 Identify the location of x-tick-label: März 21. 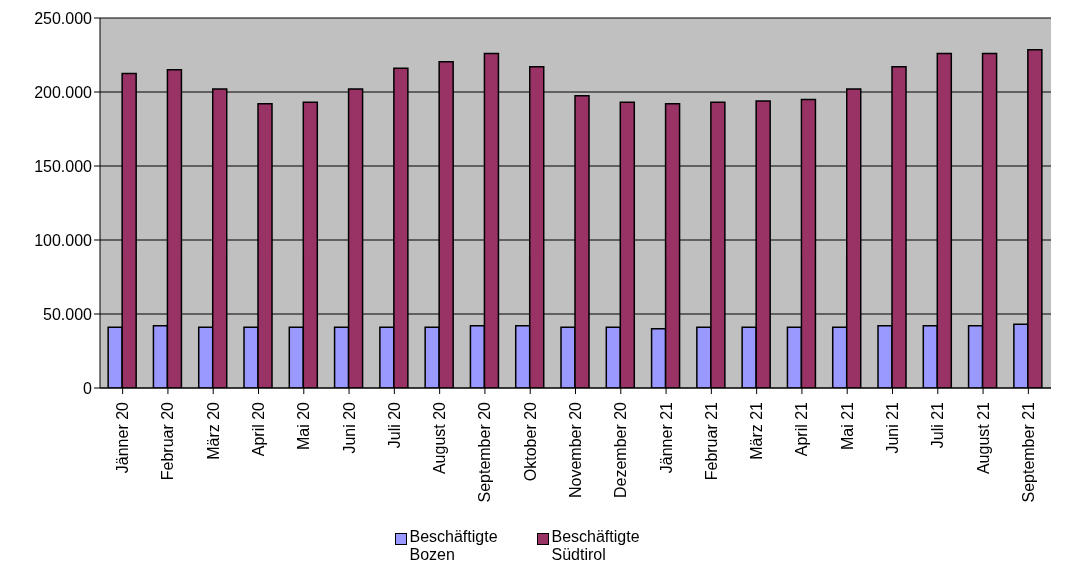
(757, 430).